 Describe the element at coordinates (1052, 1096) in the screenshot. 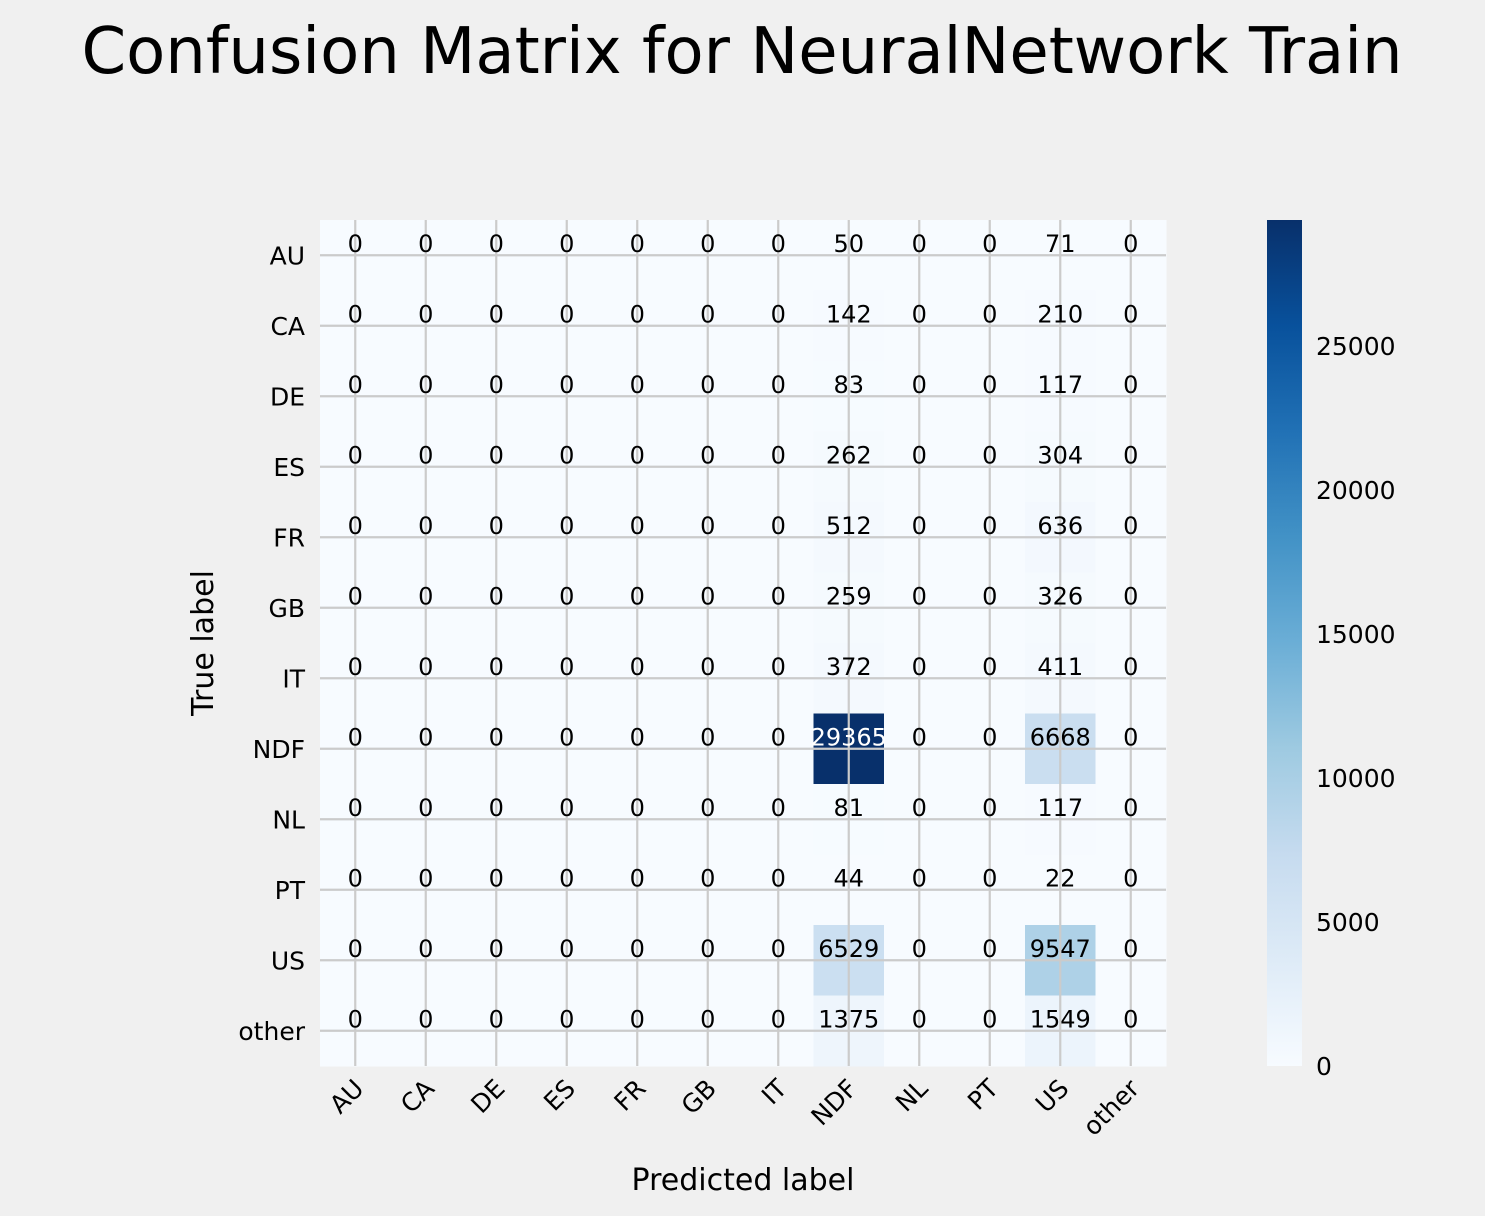

I see `x-tick-label: US` at that location.